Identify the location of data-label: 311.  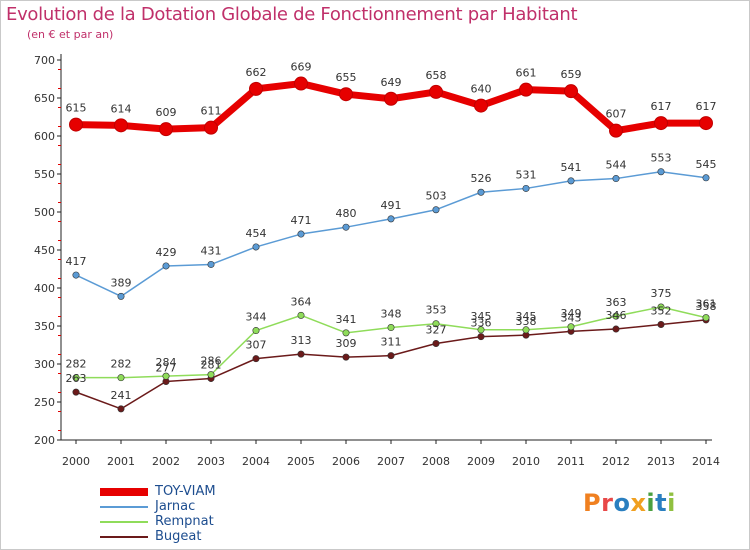
(391, 342).